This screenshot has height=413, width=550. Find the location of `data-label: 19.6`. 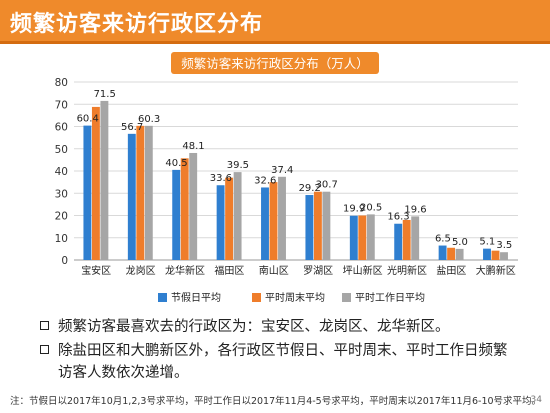

data-label: 19.6 is located at coordinates (415, 209).